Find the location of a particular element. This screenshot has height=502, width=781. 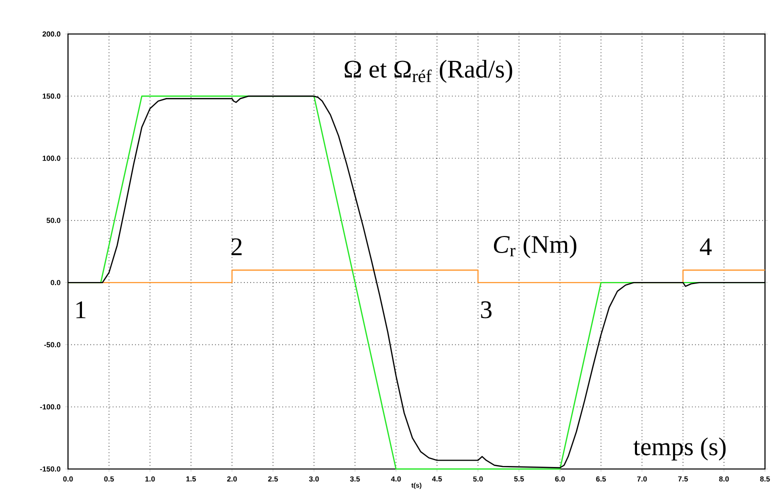

annotation: 2 is located at coordinates (236, 247).